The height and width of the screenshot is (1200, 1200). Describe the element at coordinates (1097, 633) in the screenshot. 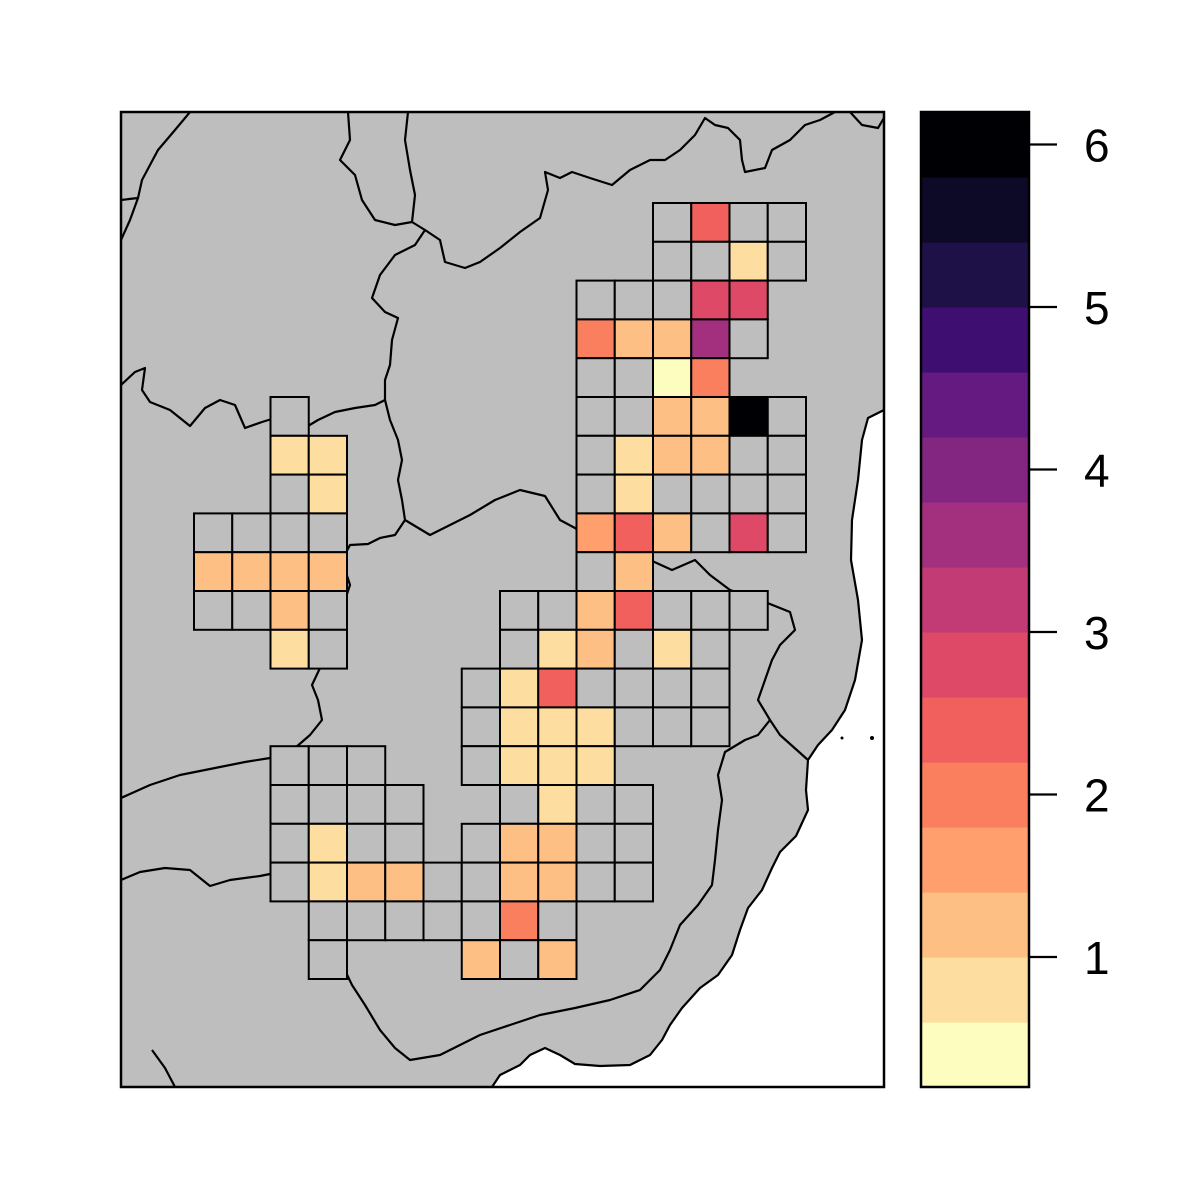

I see `legend-tick-label: 3` at that location.